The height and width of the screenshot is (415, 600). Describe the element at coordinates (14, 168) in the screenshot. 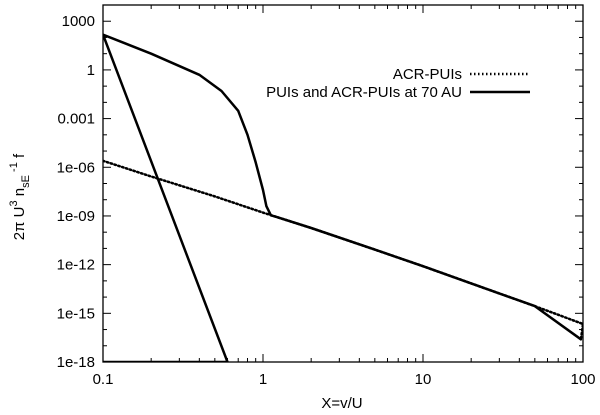

I see `y-axis-title-sup2: -1` at that location.